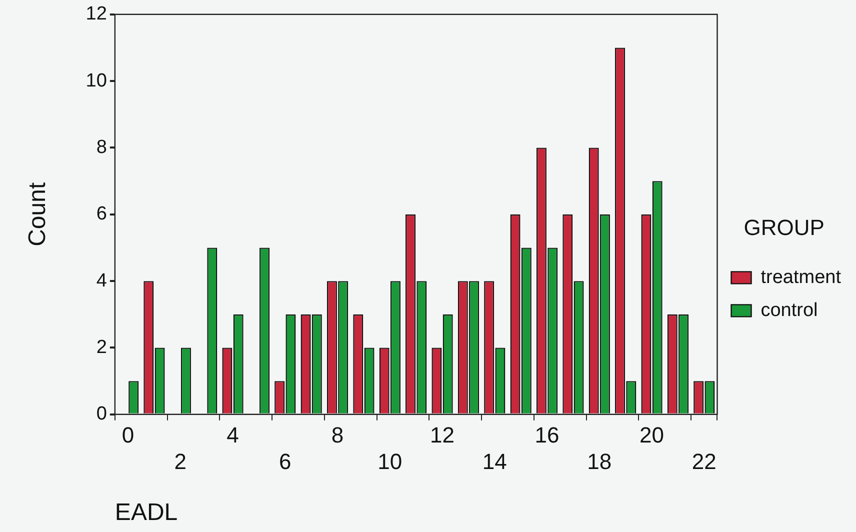 The height and width of the screenshot is (532, 856). I want to click on legend-label: treatment, so click(801, 277).